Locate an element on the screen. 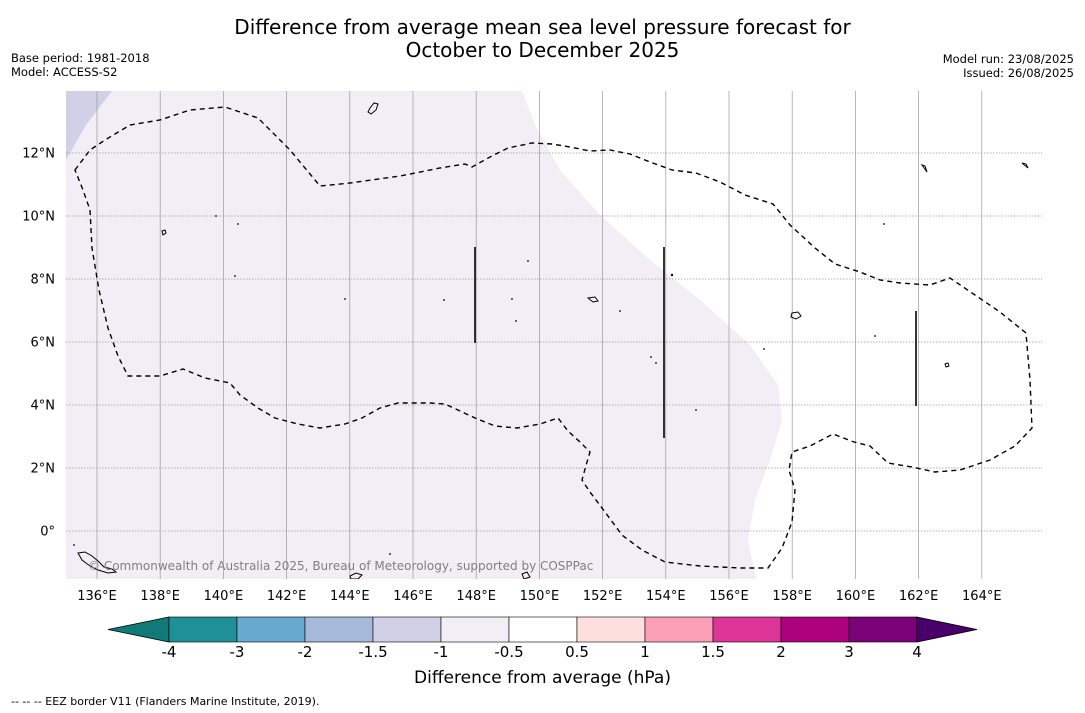  colorbar-tick-label: 4 is located at coordinates (917, 652).